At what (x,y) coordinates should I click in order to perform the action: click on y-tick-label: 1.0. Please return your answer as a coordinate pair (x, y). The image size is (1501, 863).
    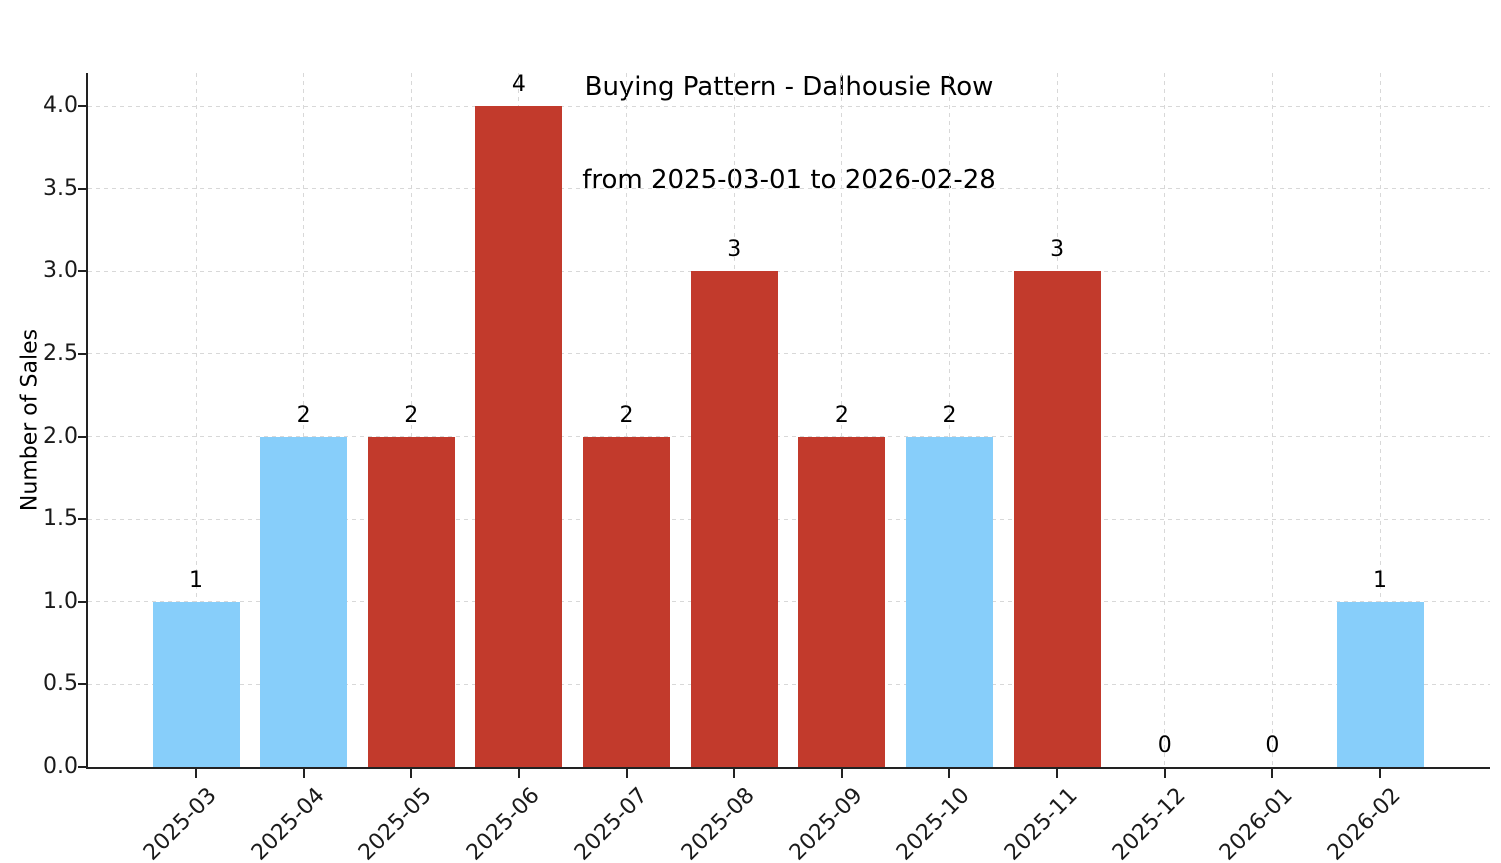
    Looking at the image, I should click on (60, 601).